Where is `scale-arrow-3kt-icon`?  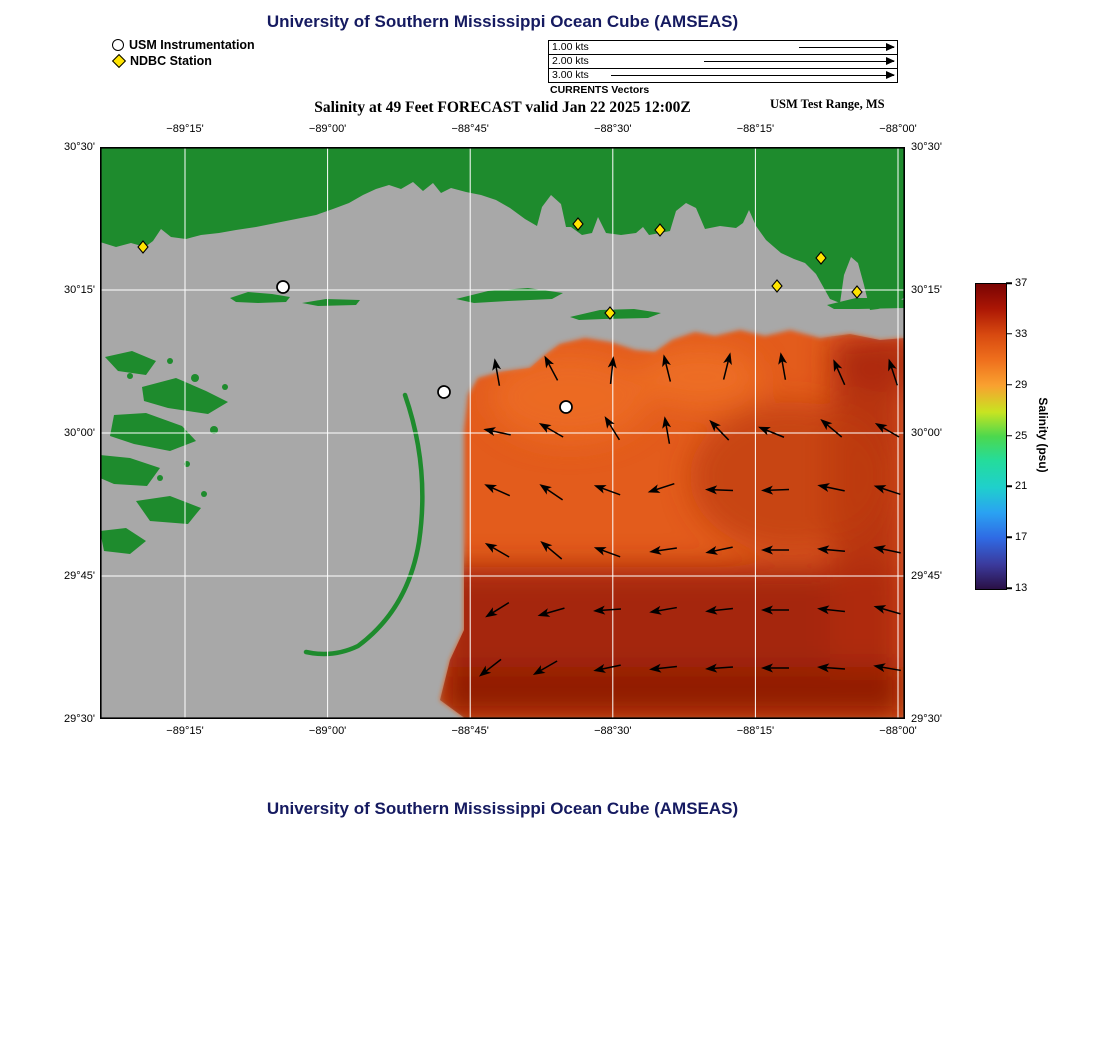 scale-arrow-3kt-icon is located at coordinates (753, 75).